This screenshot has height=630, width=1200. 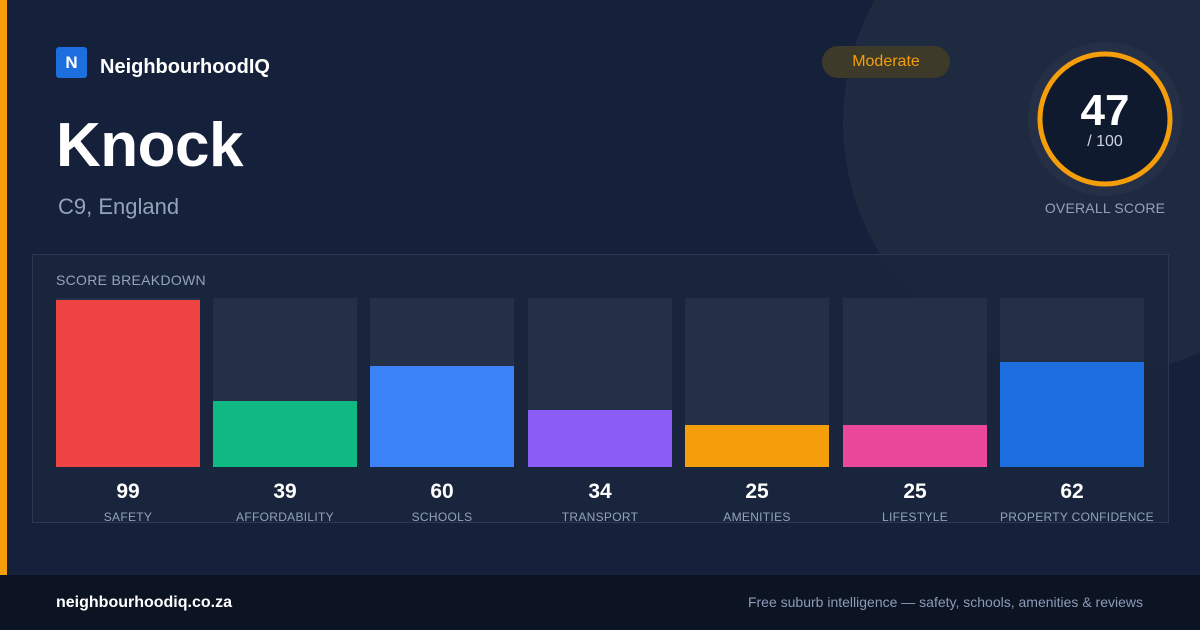 What do you see at coordinates (144, 602) in the screenshot?
I see `footer-site-link: neighbourhoodiq.co.za` at bounding box center [144, 602].